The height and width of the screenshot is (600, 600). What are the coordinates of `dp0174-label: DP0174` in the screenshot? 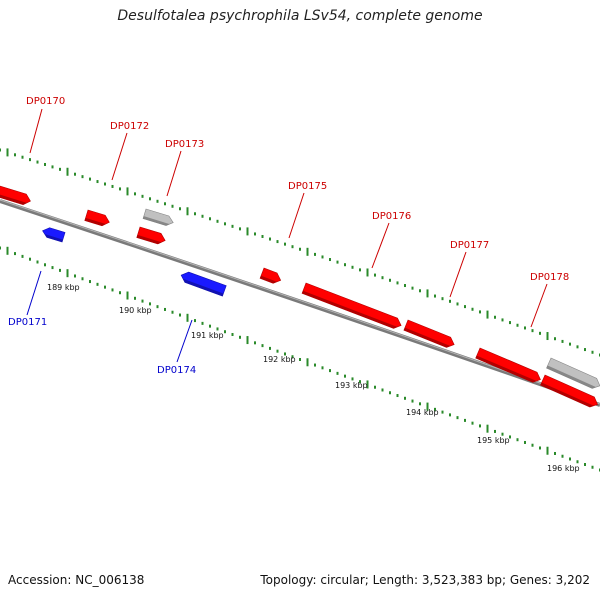 It's located at (176, 370).